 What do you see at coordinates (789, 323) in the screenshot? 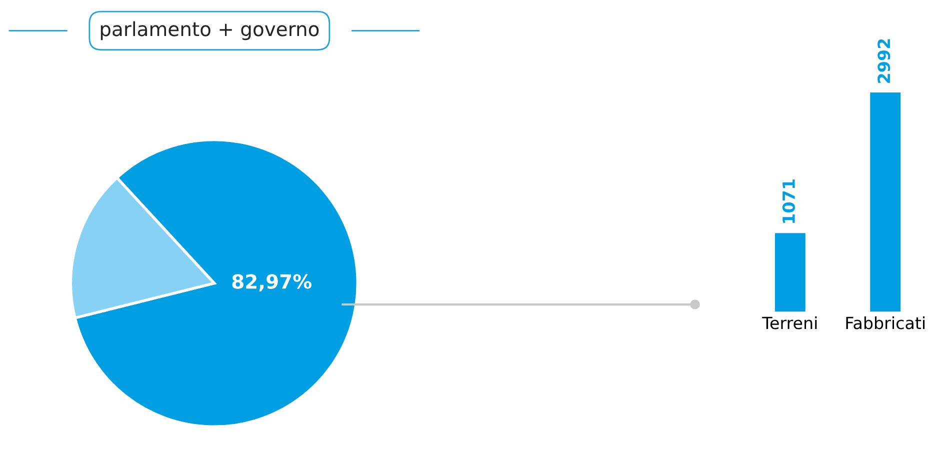
I see `x-tick-label: Terreni` at bounding box center [789, 323].